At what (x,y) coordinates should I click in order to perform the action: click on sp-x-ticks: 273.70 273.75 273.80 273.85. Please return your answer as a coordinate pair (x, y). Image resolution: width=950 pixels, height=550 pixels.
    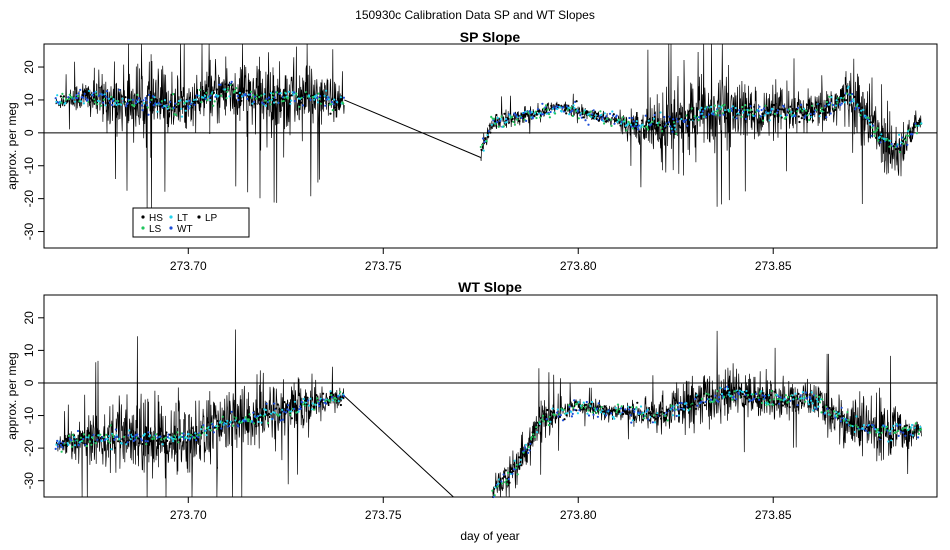
    Looking at the image, I should click on (481, 260).